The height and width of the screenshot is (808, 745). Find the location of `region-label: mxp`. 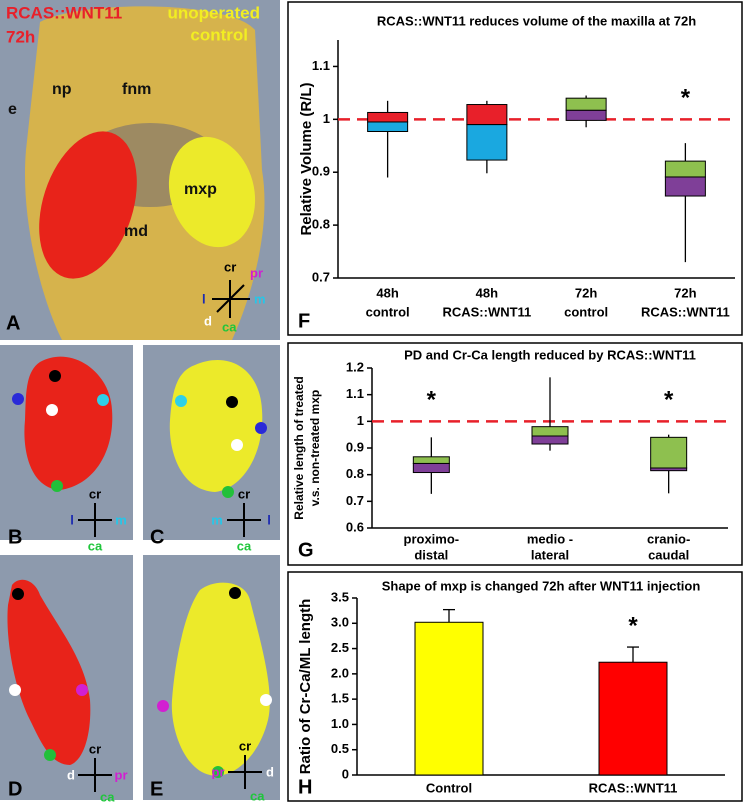

region-label: mxp is located at coordinates (200, 189).